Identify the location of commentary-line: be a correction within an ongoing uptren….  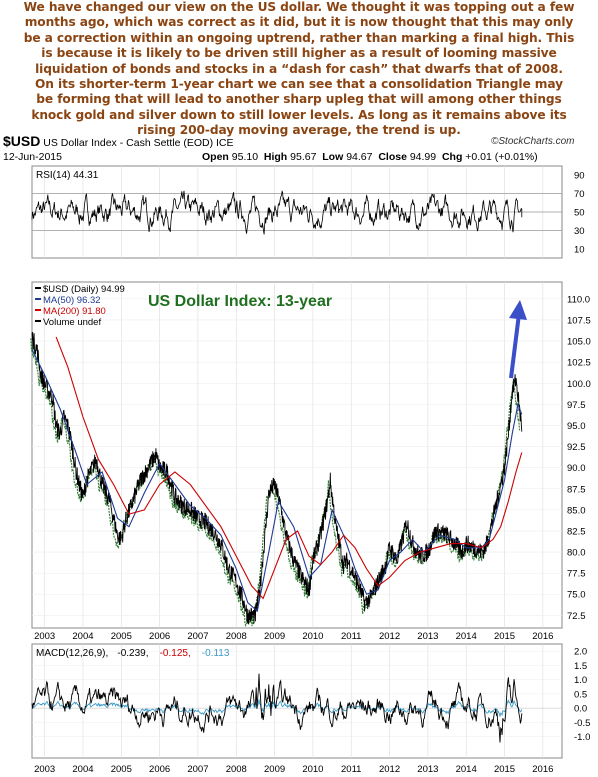
(299, 37).